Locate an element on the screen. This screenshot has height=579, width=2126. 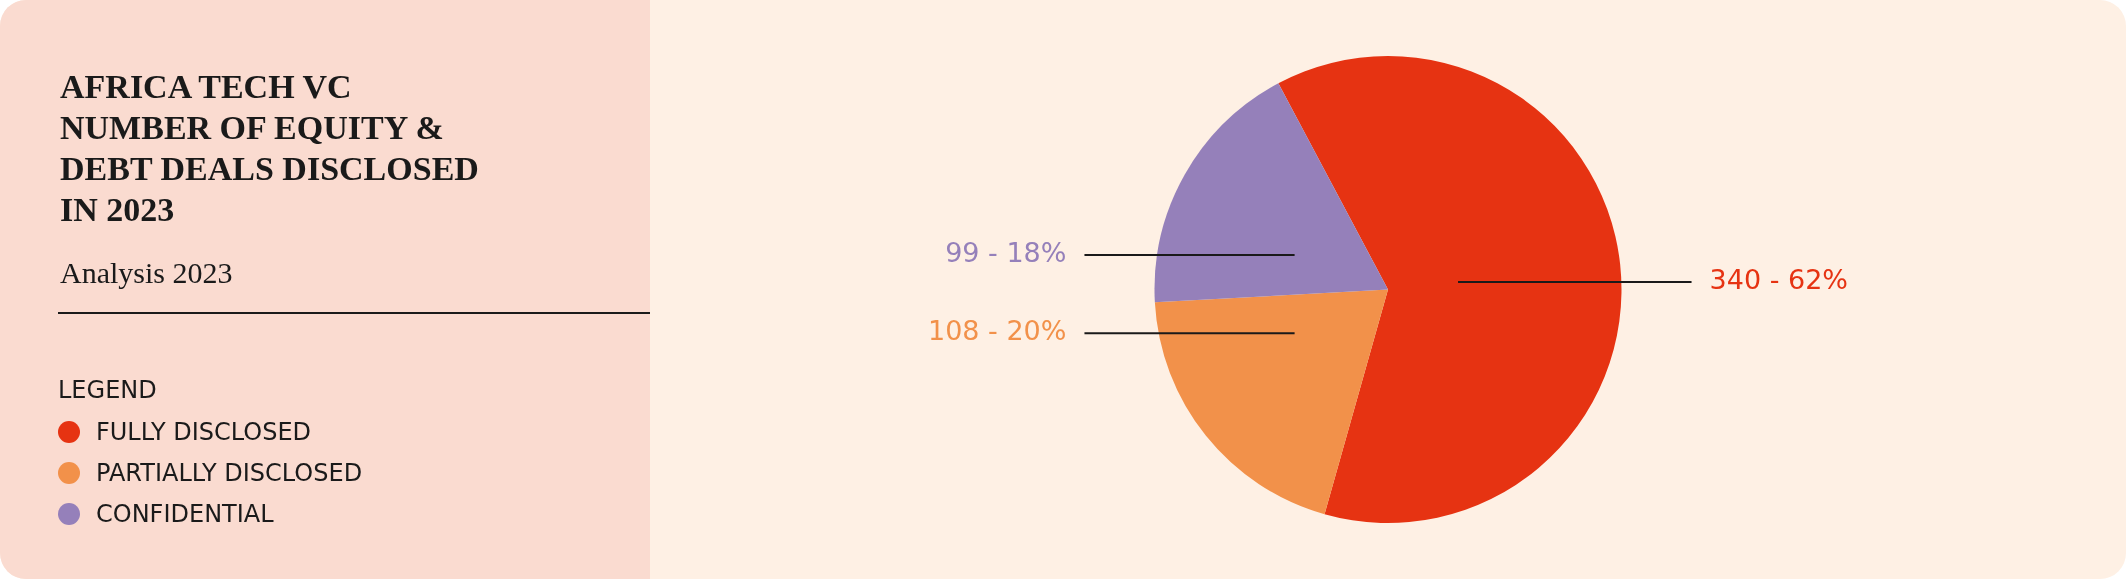
data-label: 99 - 18% is located at coordinates (1006, 253).